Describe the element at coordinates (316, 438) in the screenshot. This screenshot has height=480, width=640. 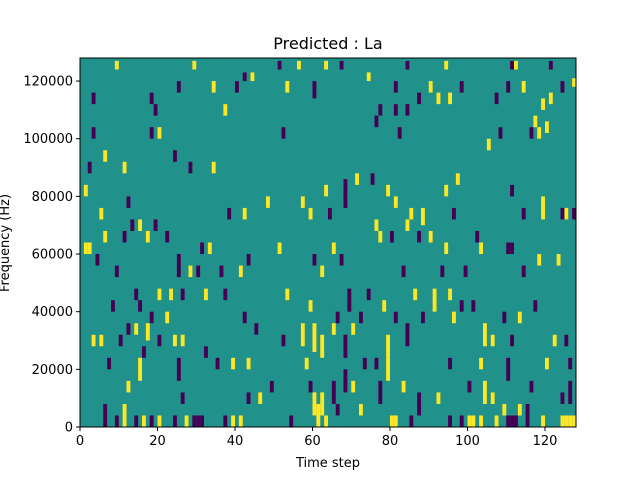
I see `x-axis: 0 20 40 60 80 100 120` at that location.